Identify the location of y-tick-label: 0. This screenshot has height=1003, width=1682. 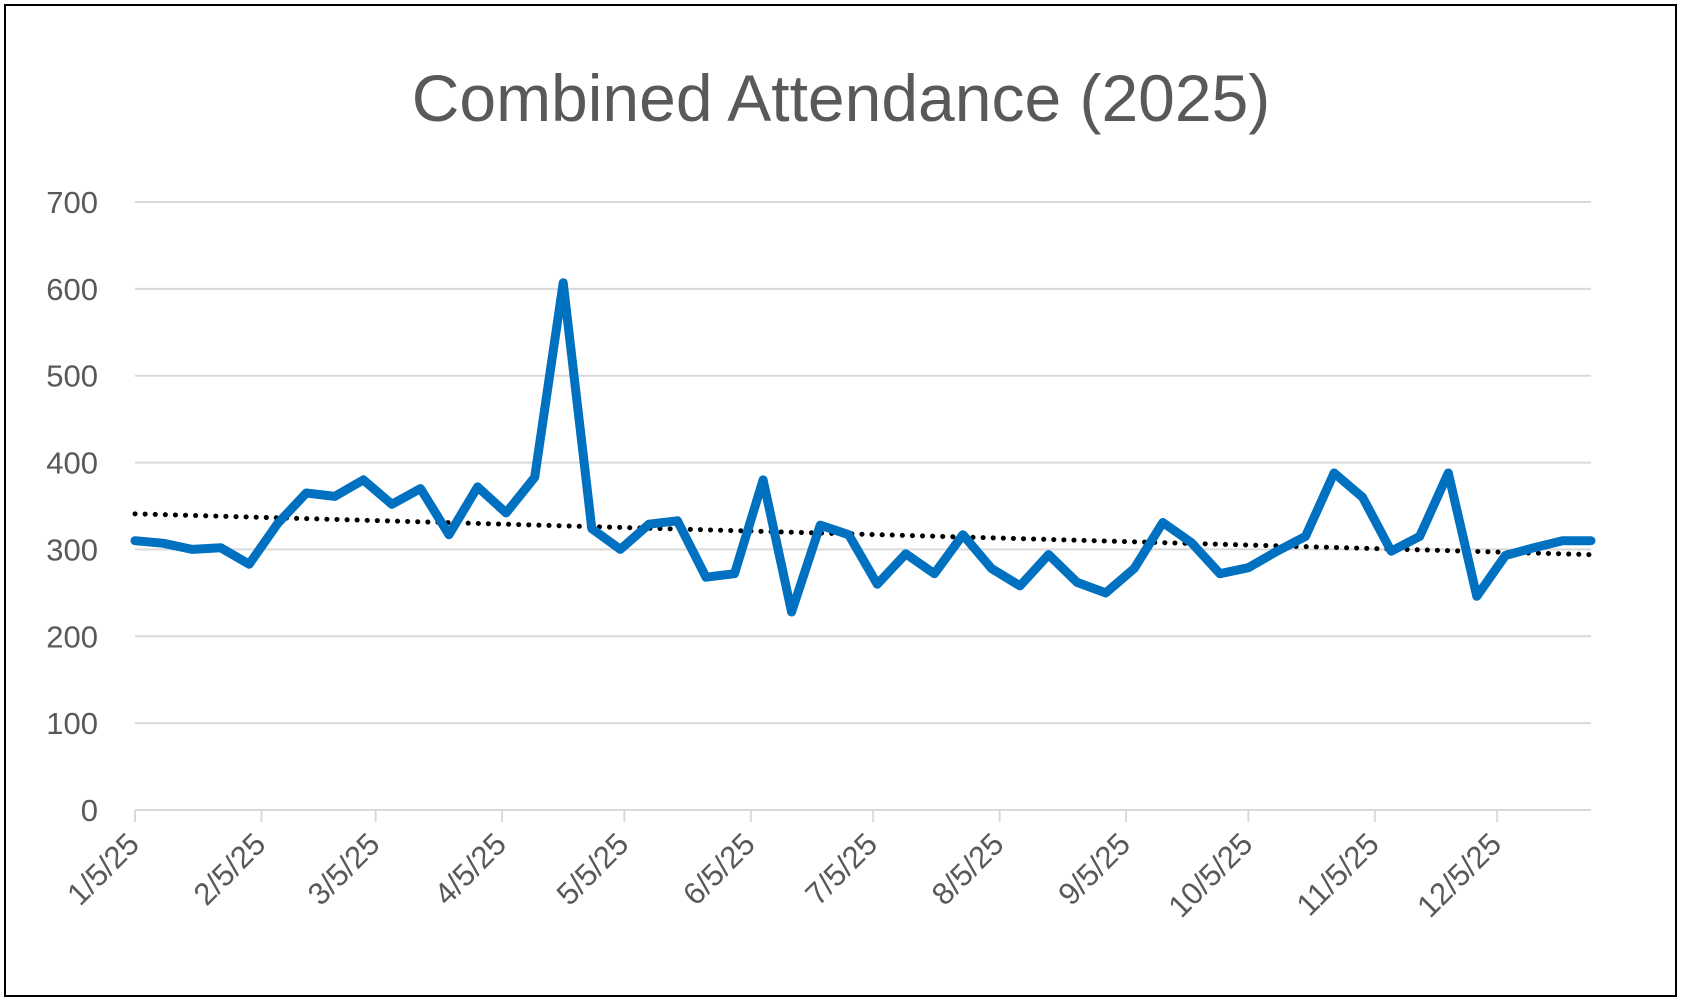
(89, 810).